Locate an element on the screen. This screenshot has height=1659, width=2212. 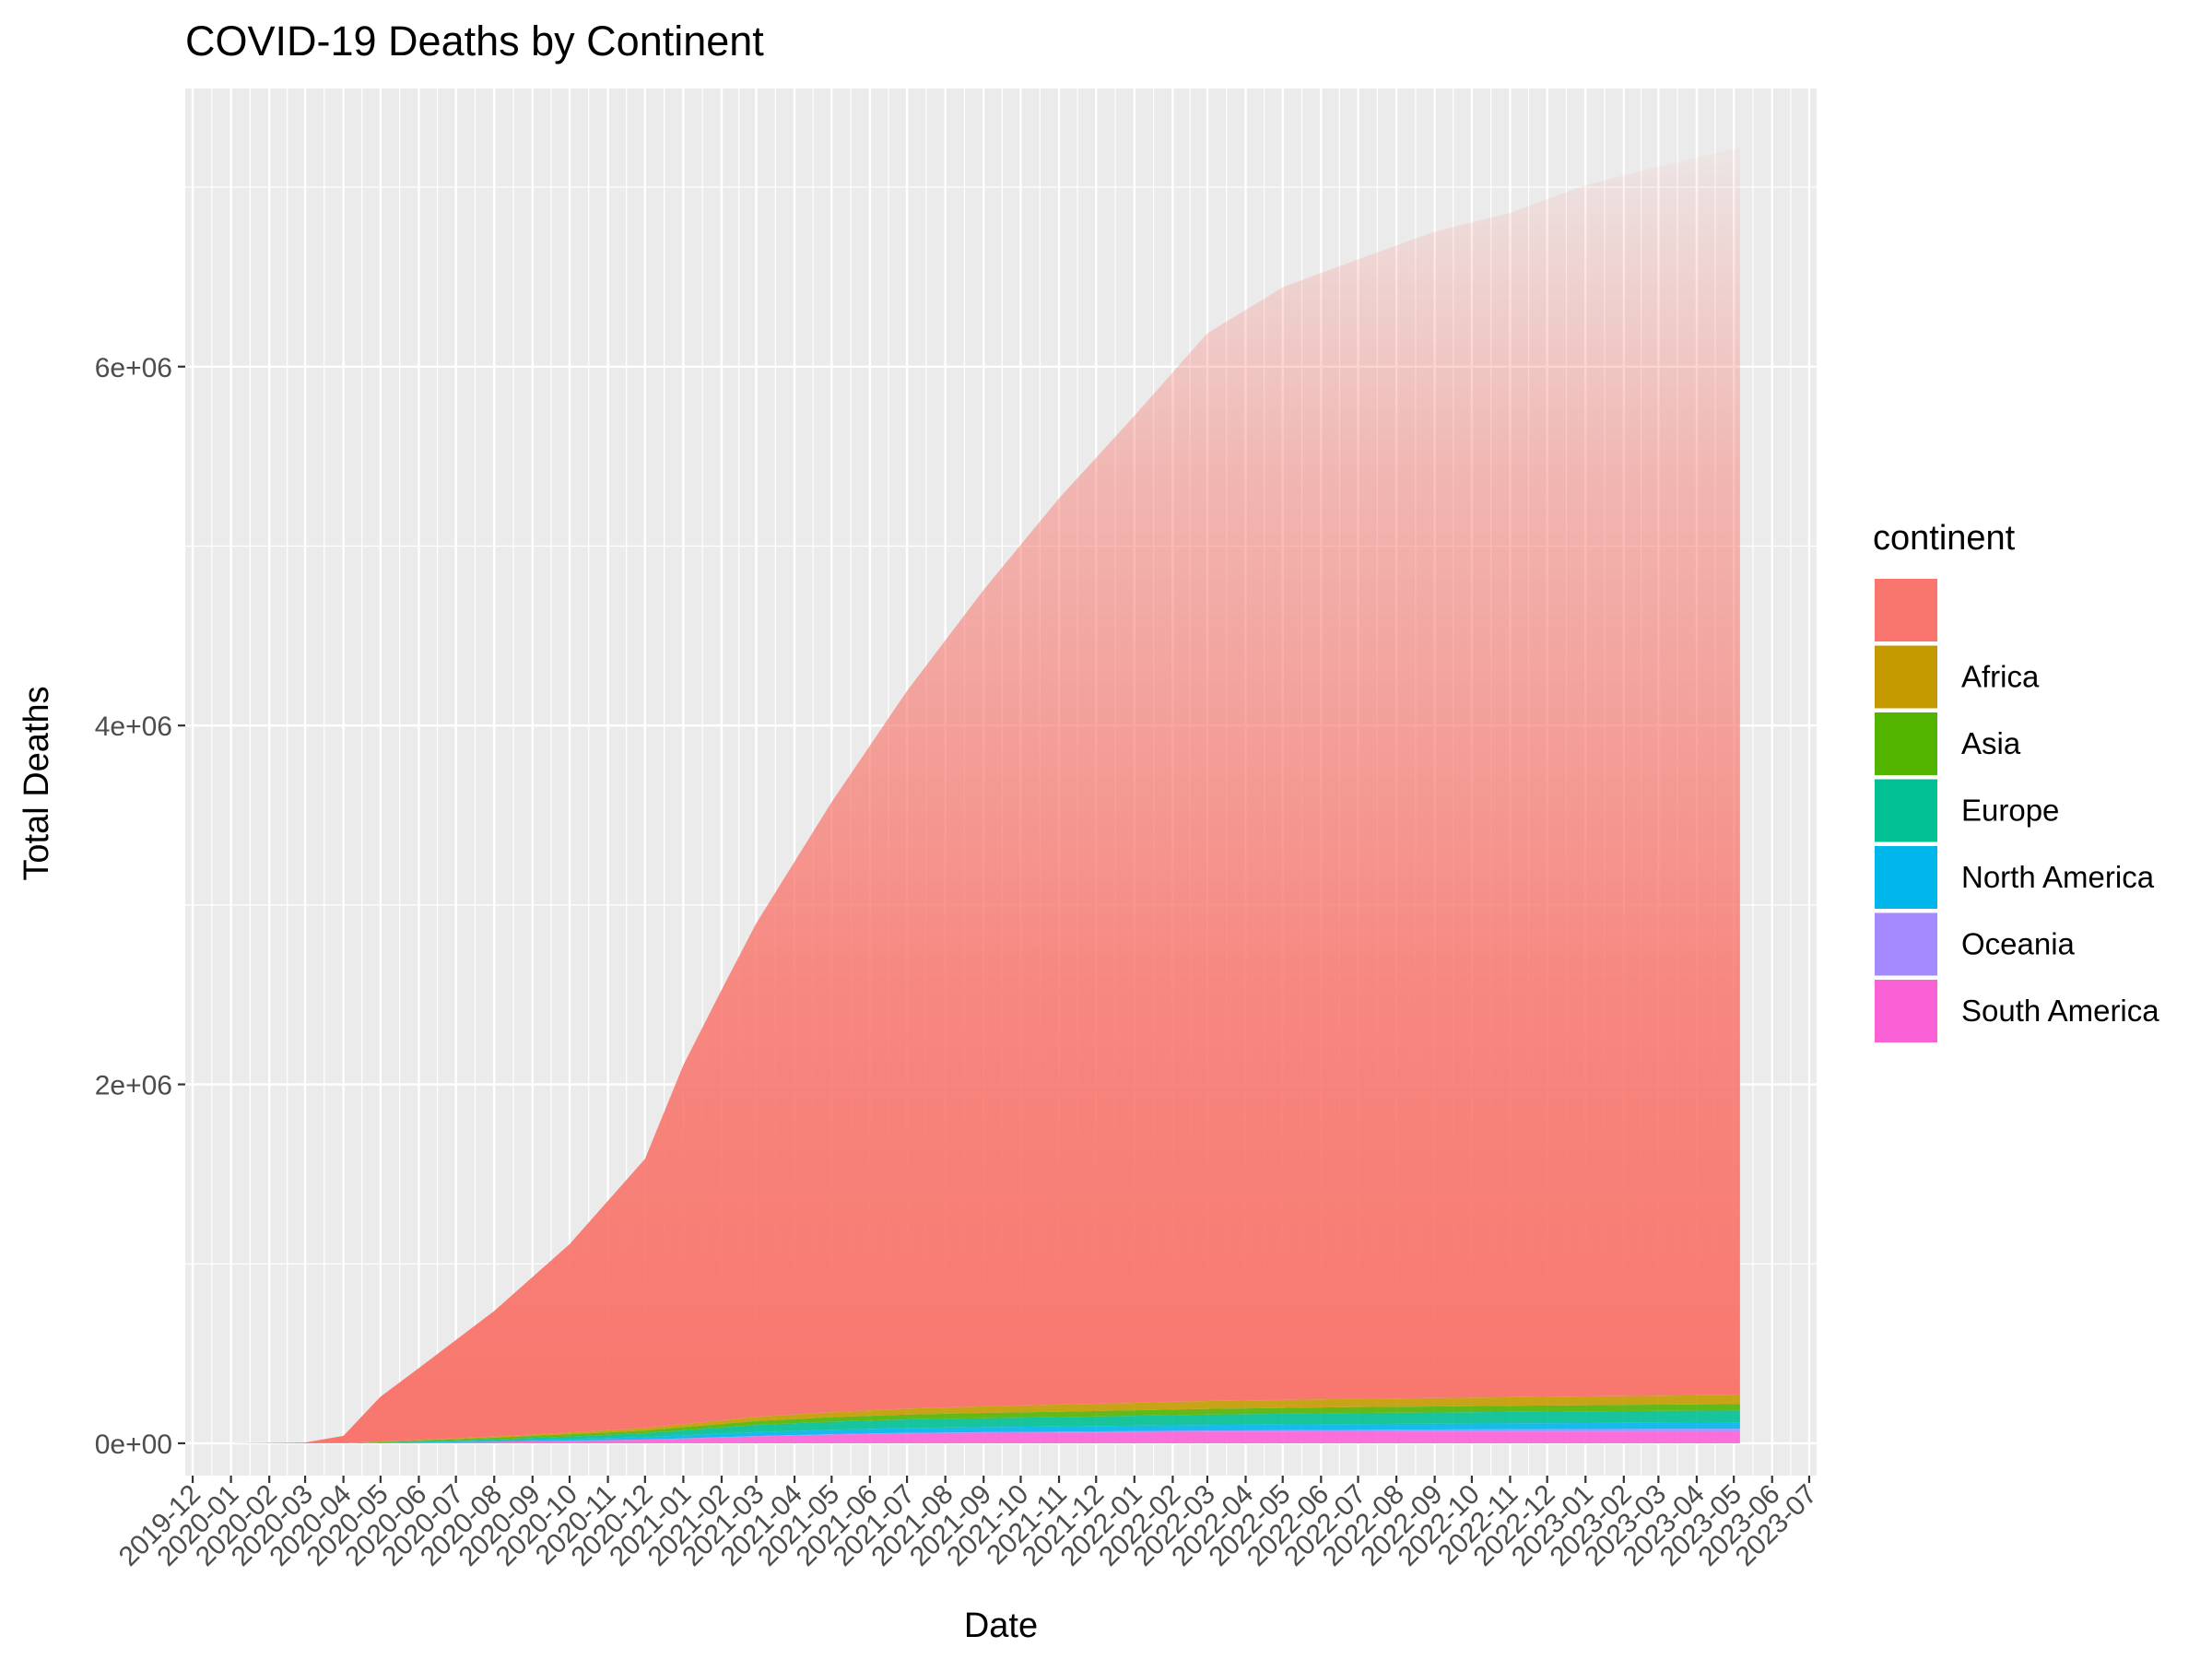
y-tick-label: 4e+06 is located at coordinates (133, 727).